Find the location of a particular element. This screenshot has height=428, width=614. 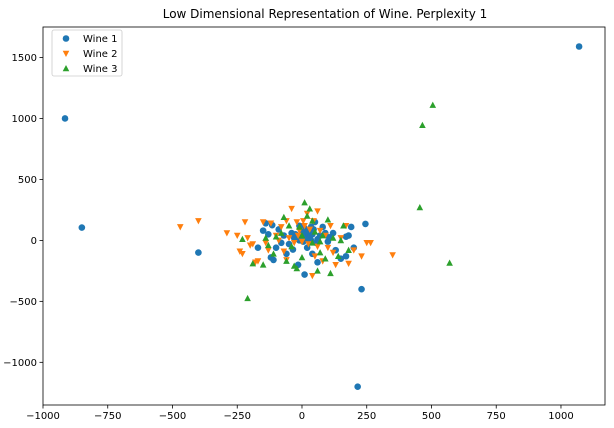

x-tick-label: −250 is located at coordinates (237, 416).